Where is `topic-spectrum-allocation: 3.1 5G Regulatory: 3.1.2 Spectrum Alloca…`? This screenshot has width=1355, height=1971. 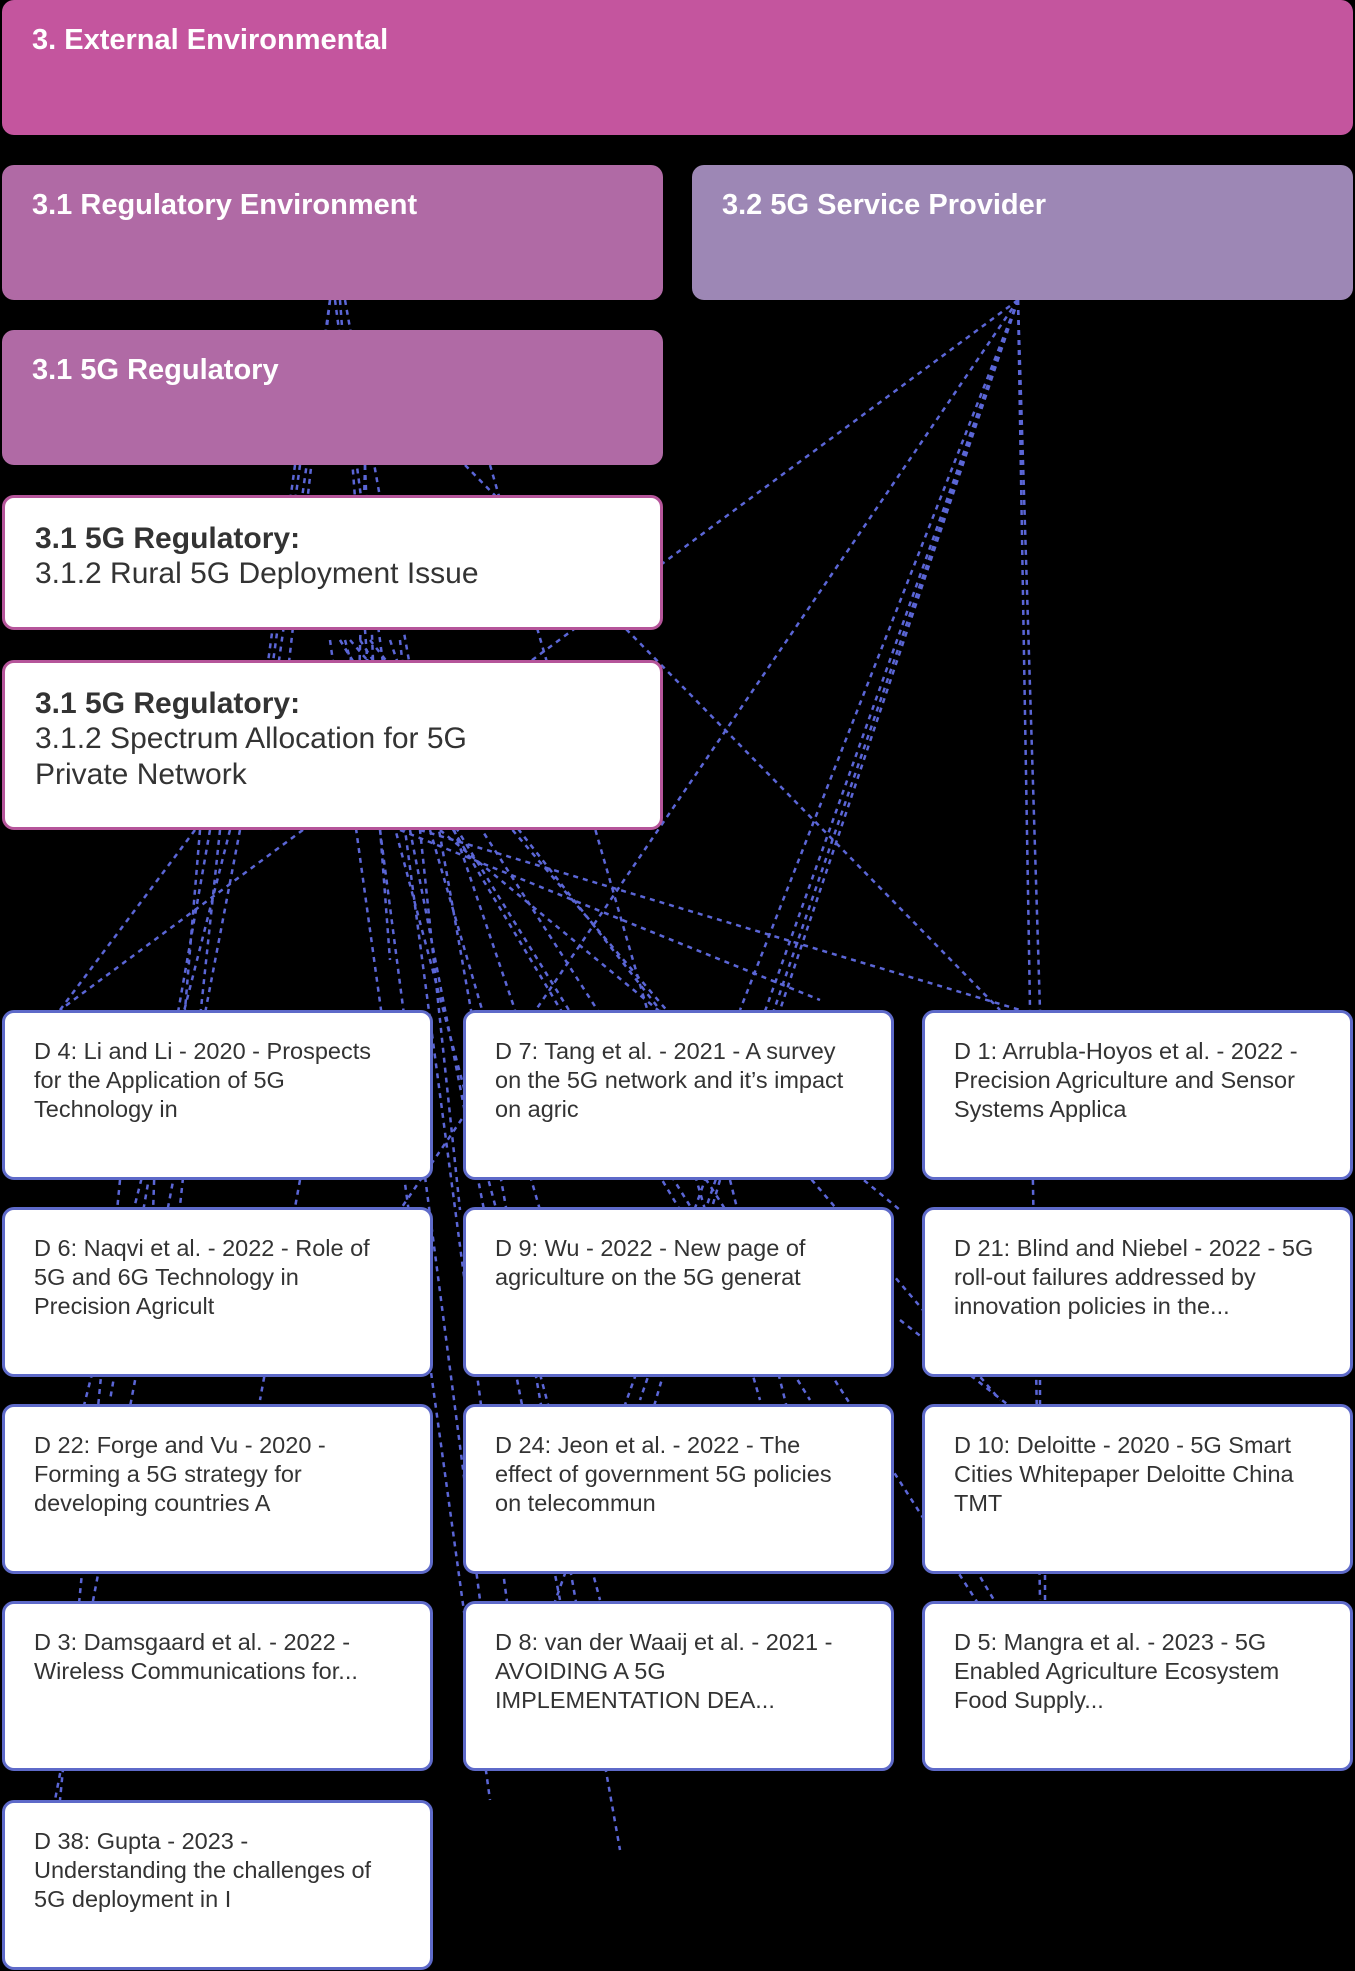 topic-spectrum-allocation: 3.1 5G Regulatory: 3.1.2 Spectrum Alloca… is located at coordinates (332, 745).